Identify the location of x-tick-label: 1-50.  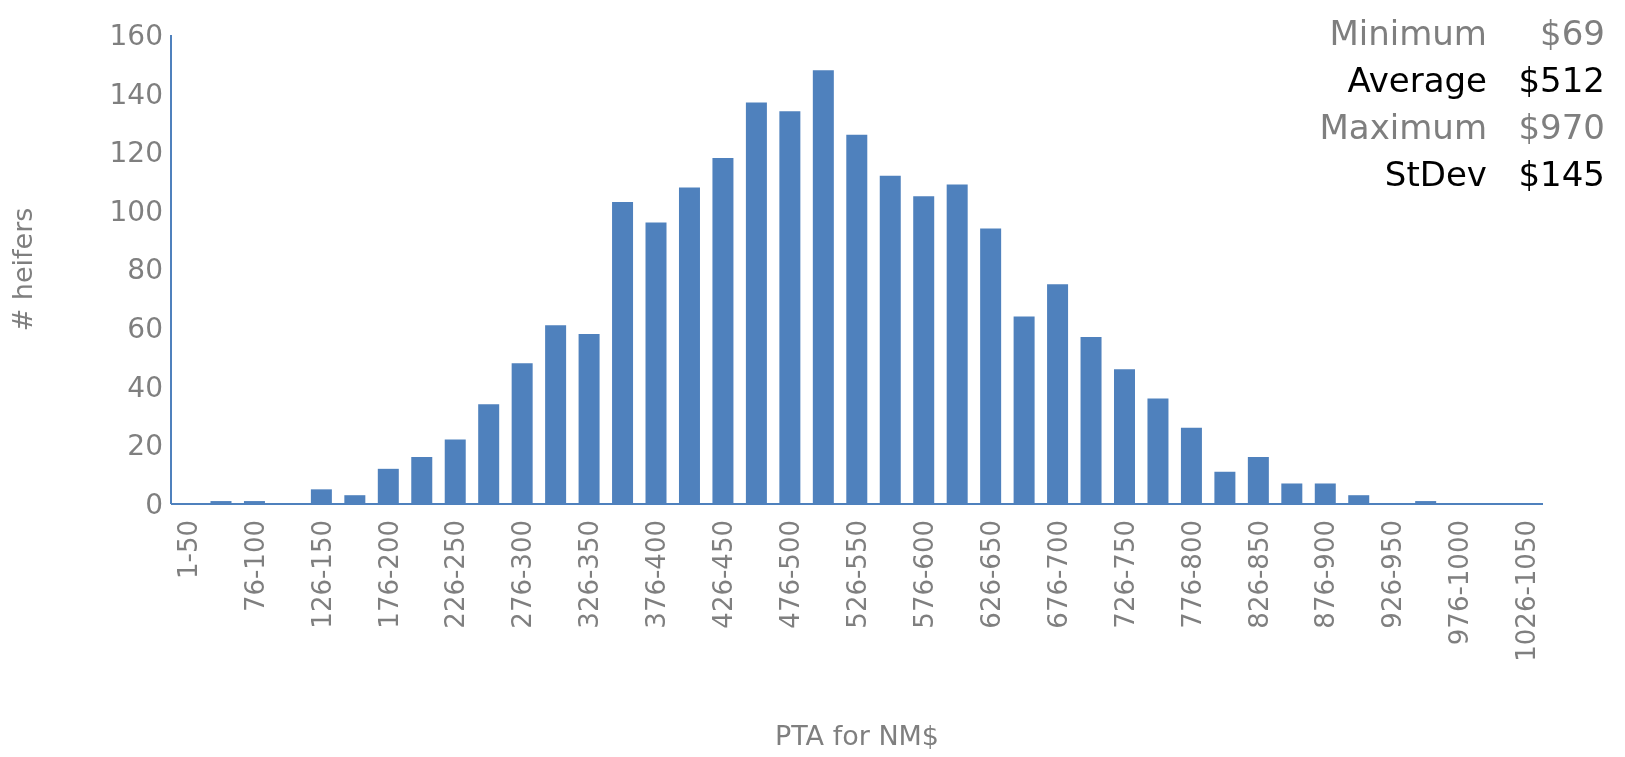
(187, 550).